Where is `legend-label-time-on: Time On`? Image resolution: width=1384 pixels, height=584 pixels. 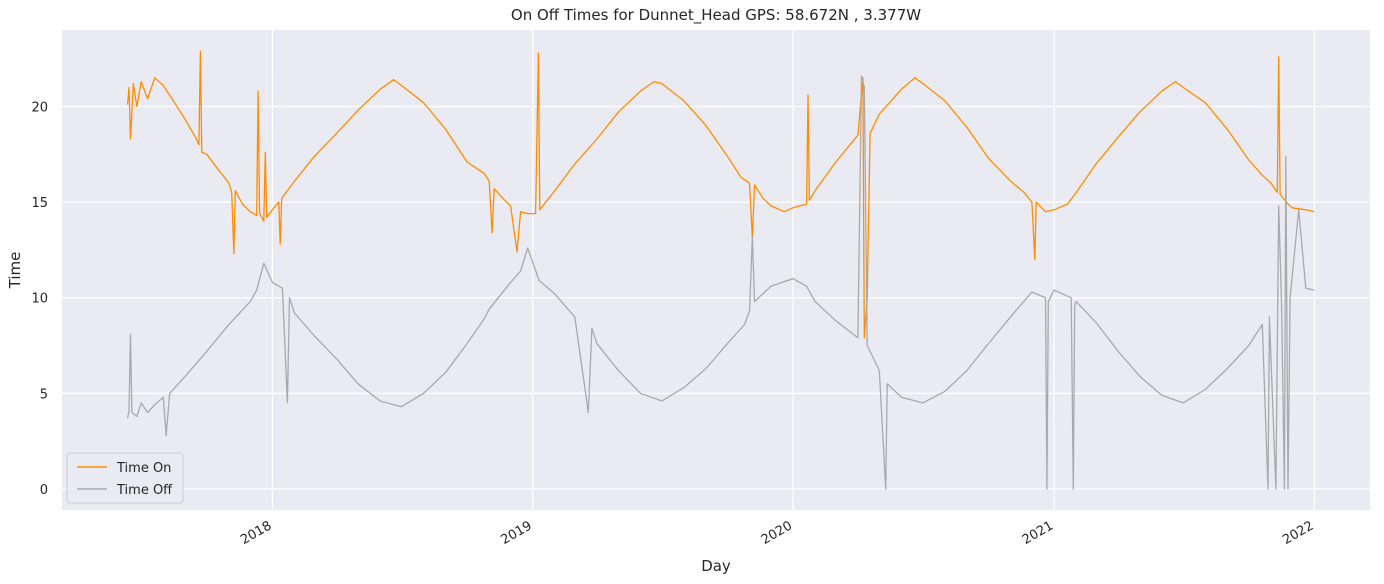 legend-label-time-on: Time On is located at coordinates (143, 468).